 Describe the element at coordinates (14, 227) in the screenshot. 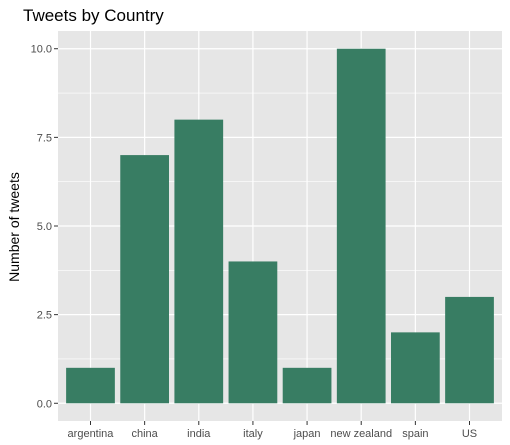

I see `y-axis-label: Number of tweets` at that location.